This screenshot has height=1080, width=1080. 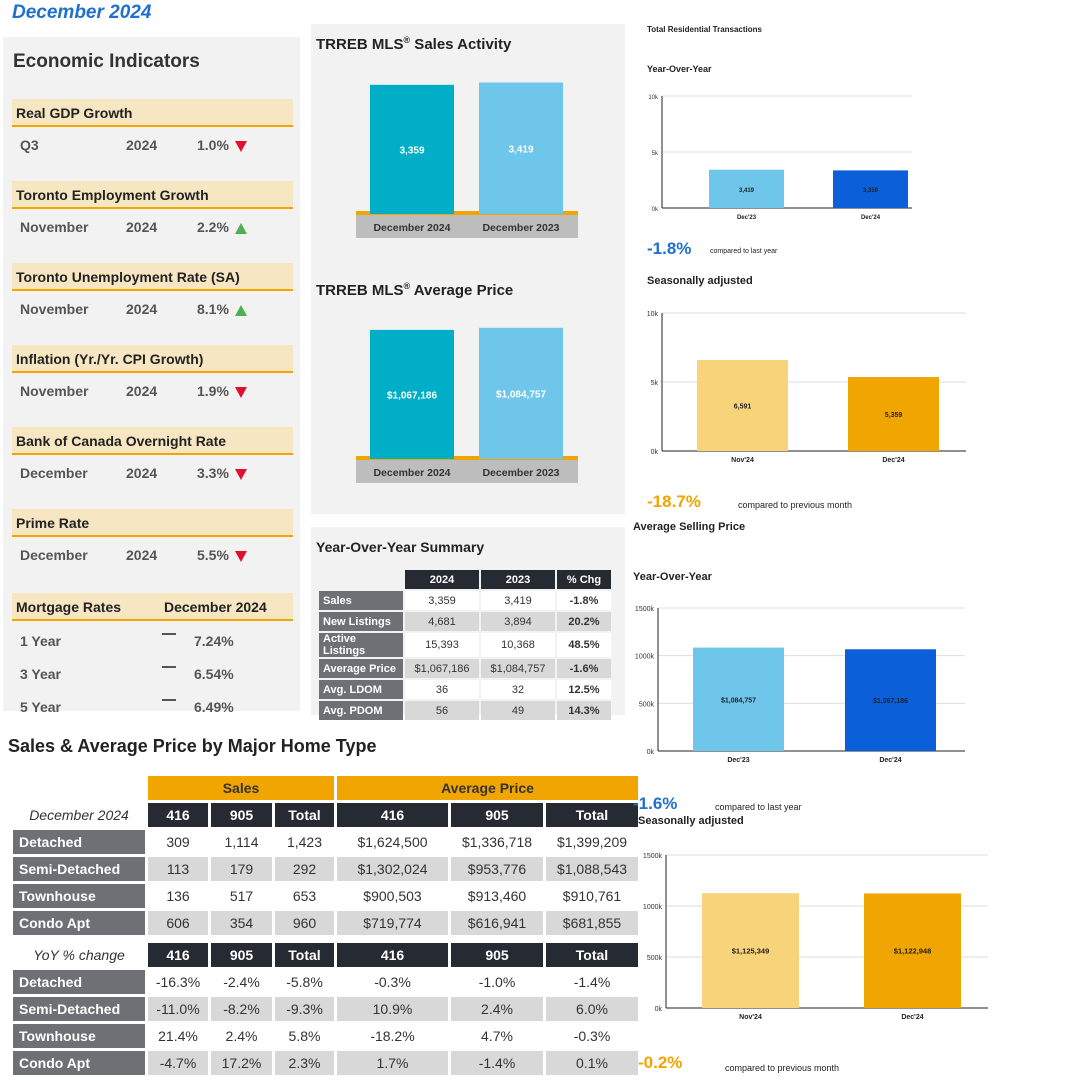 What do you see at coordinates (79, 815) in the screenshot?
I see `period-label: December 2024` at bounding box center [79, 815].